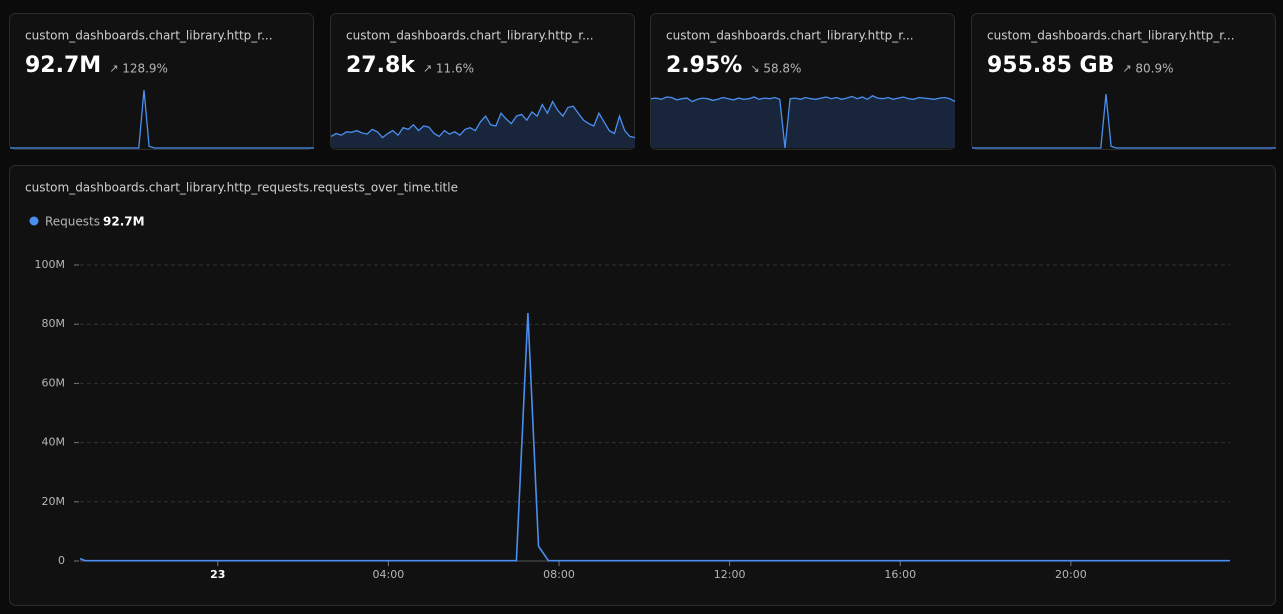 This screenshot has height=614, width=1283. What do you see at coordinates (145, 69) in the screenshot?
I see `card-change: 128.9%` at bounding box center [145, 69].